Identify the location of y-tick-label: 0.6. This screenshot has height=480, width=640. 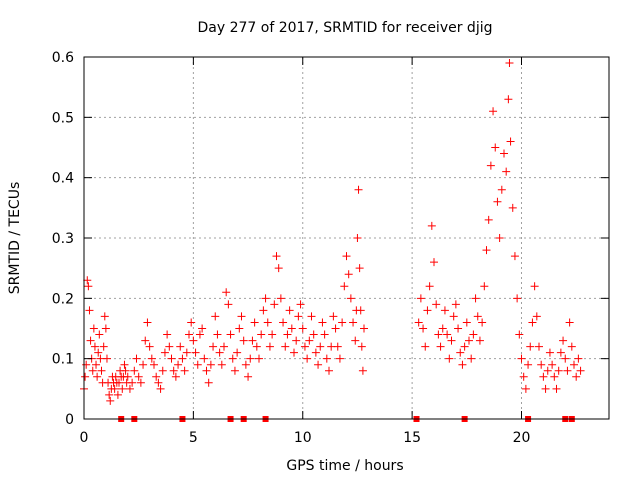
(63, 58).